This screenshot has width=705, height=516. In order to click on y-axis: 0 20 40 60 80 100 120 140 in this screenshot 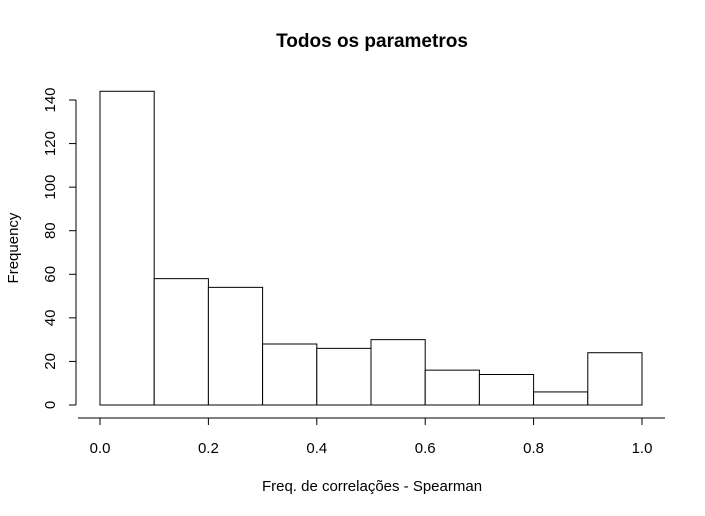, I will do `click(59, 248)`.